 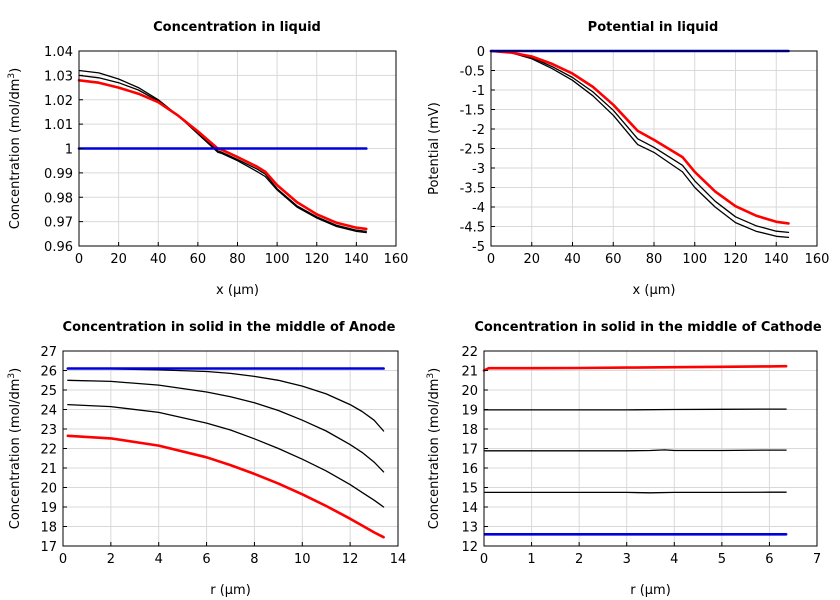 What do you see at coordinates (277, 259) in the screenshot?
I see `x-tick-label: 100` at bounding box center [277, 259].